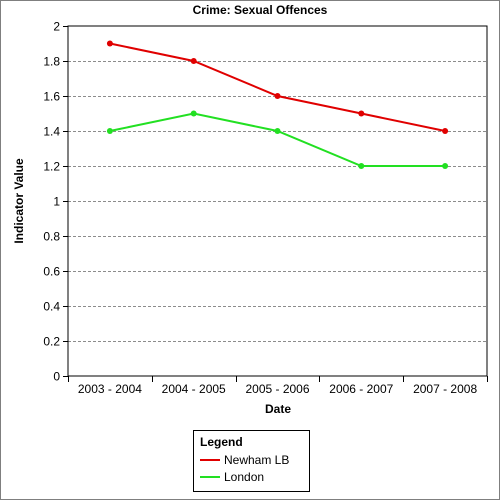  What do you see at coordinates (194, 389) in the screenshot?
I see `x-tick-label: 2004 - 2005` at bounding box center [194, 389].